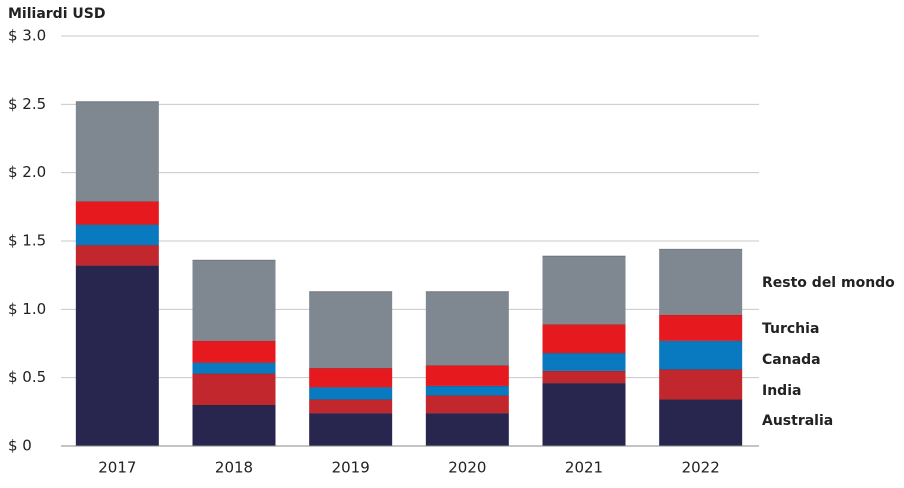 The image size is (904, 488). I want to click on y-tick-label: $ 1.0, so click(27, 309).